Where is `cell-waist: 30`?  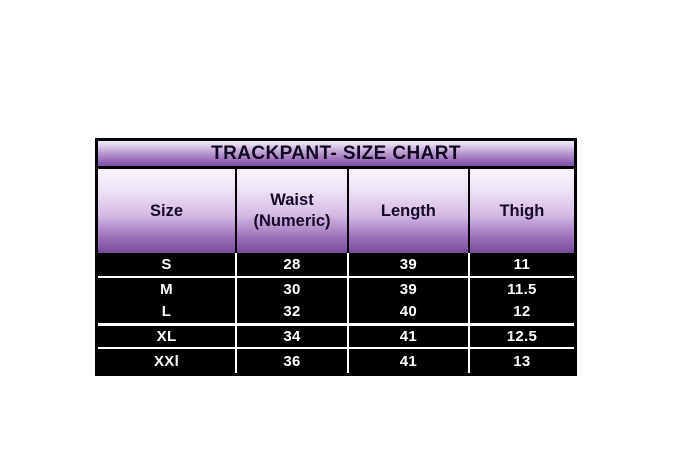
cell-waist: 30 is located at coordinates (291, 289).